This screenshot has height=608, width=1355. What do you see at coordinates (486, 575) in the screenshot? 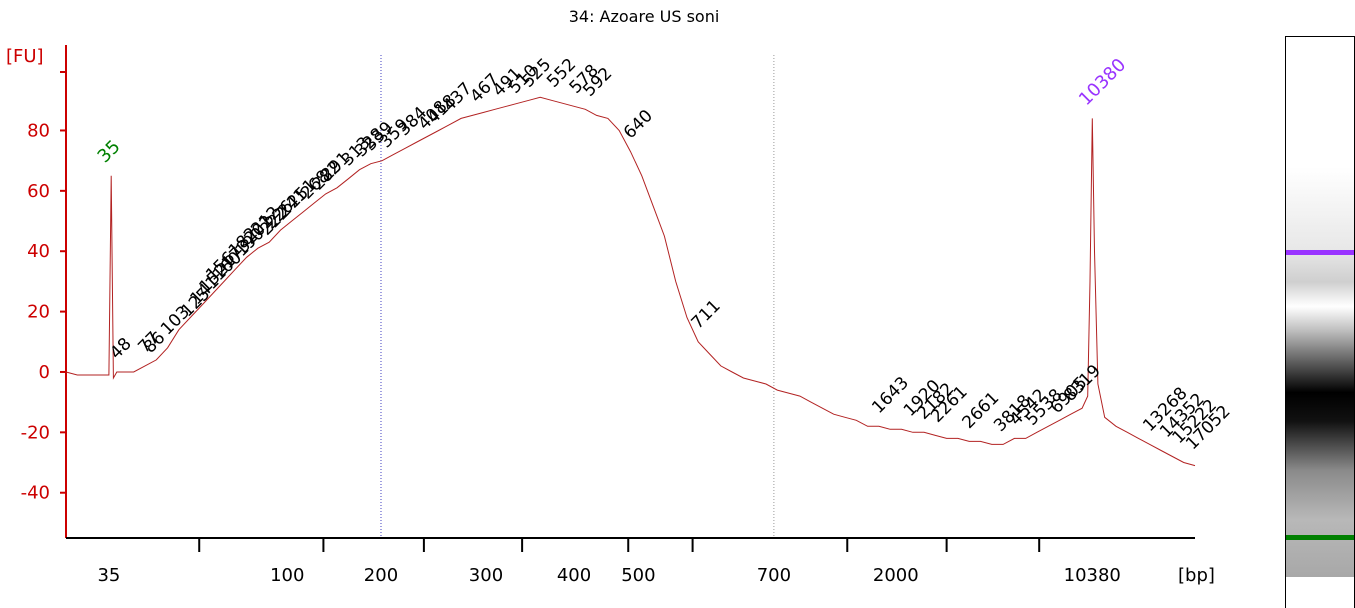
I see `x-tick-label: 300` at bounding box center [486, 575].